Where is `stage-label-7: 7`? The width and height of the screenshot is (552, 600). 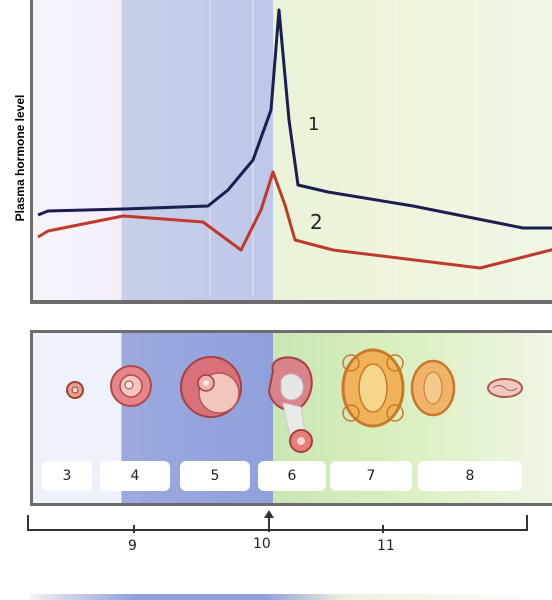
stage-label-7: 7 is located at coordinates (371, 476).